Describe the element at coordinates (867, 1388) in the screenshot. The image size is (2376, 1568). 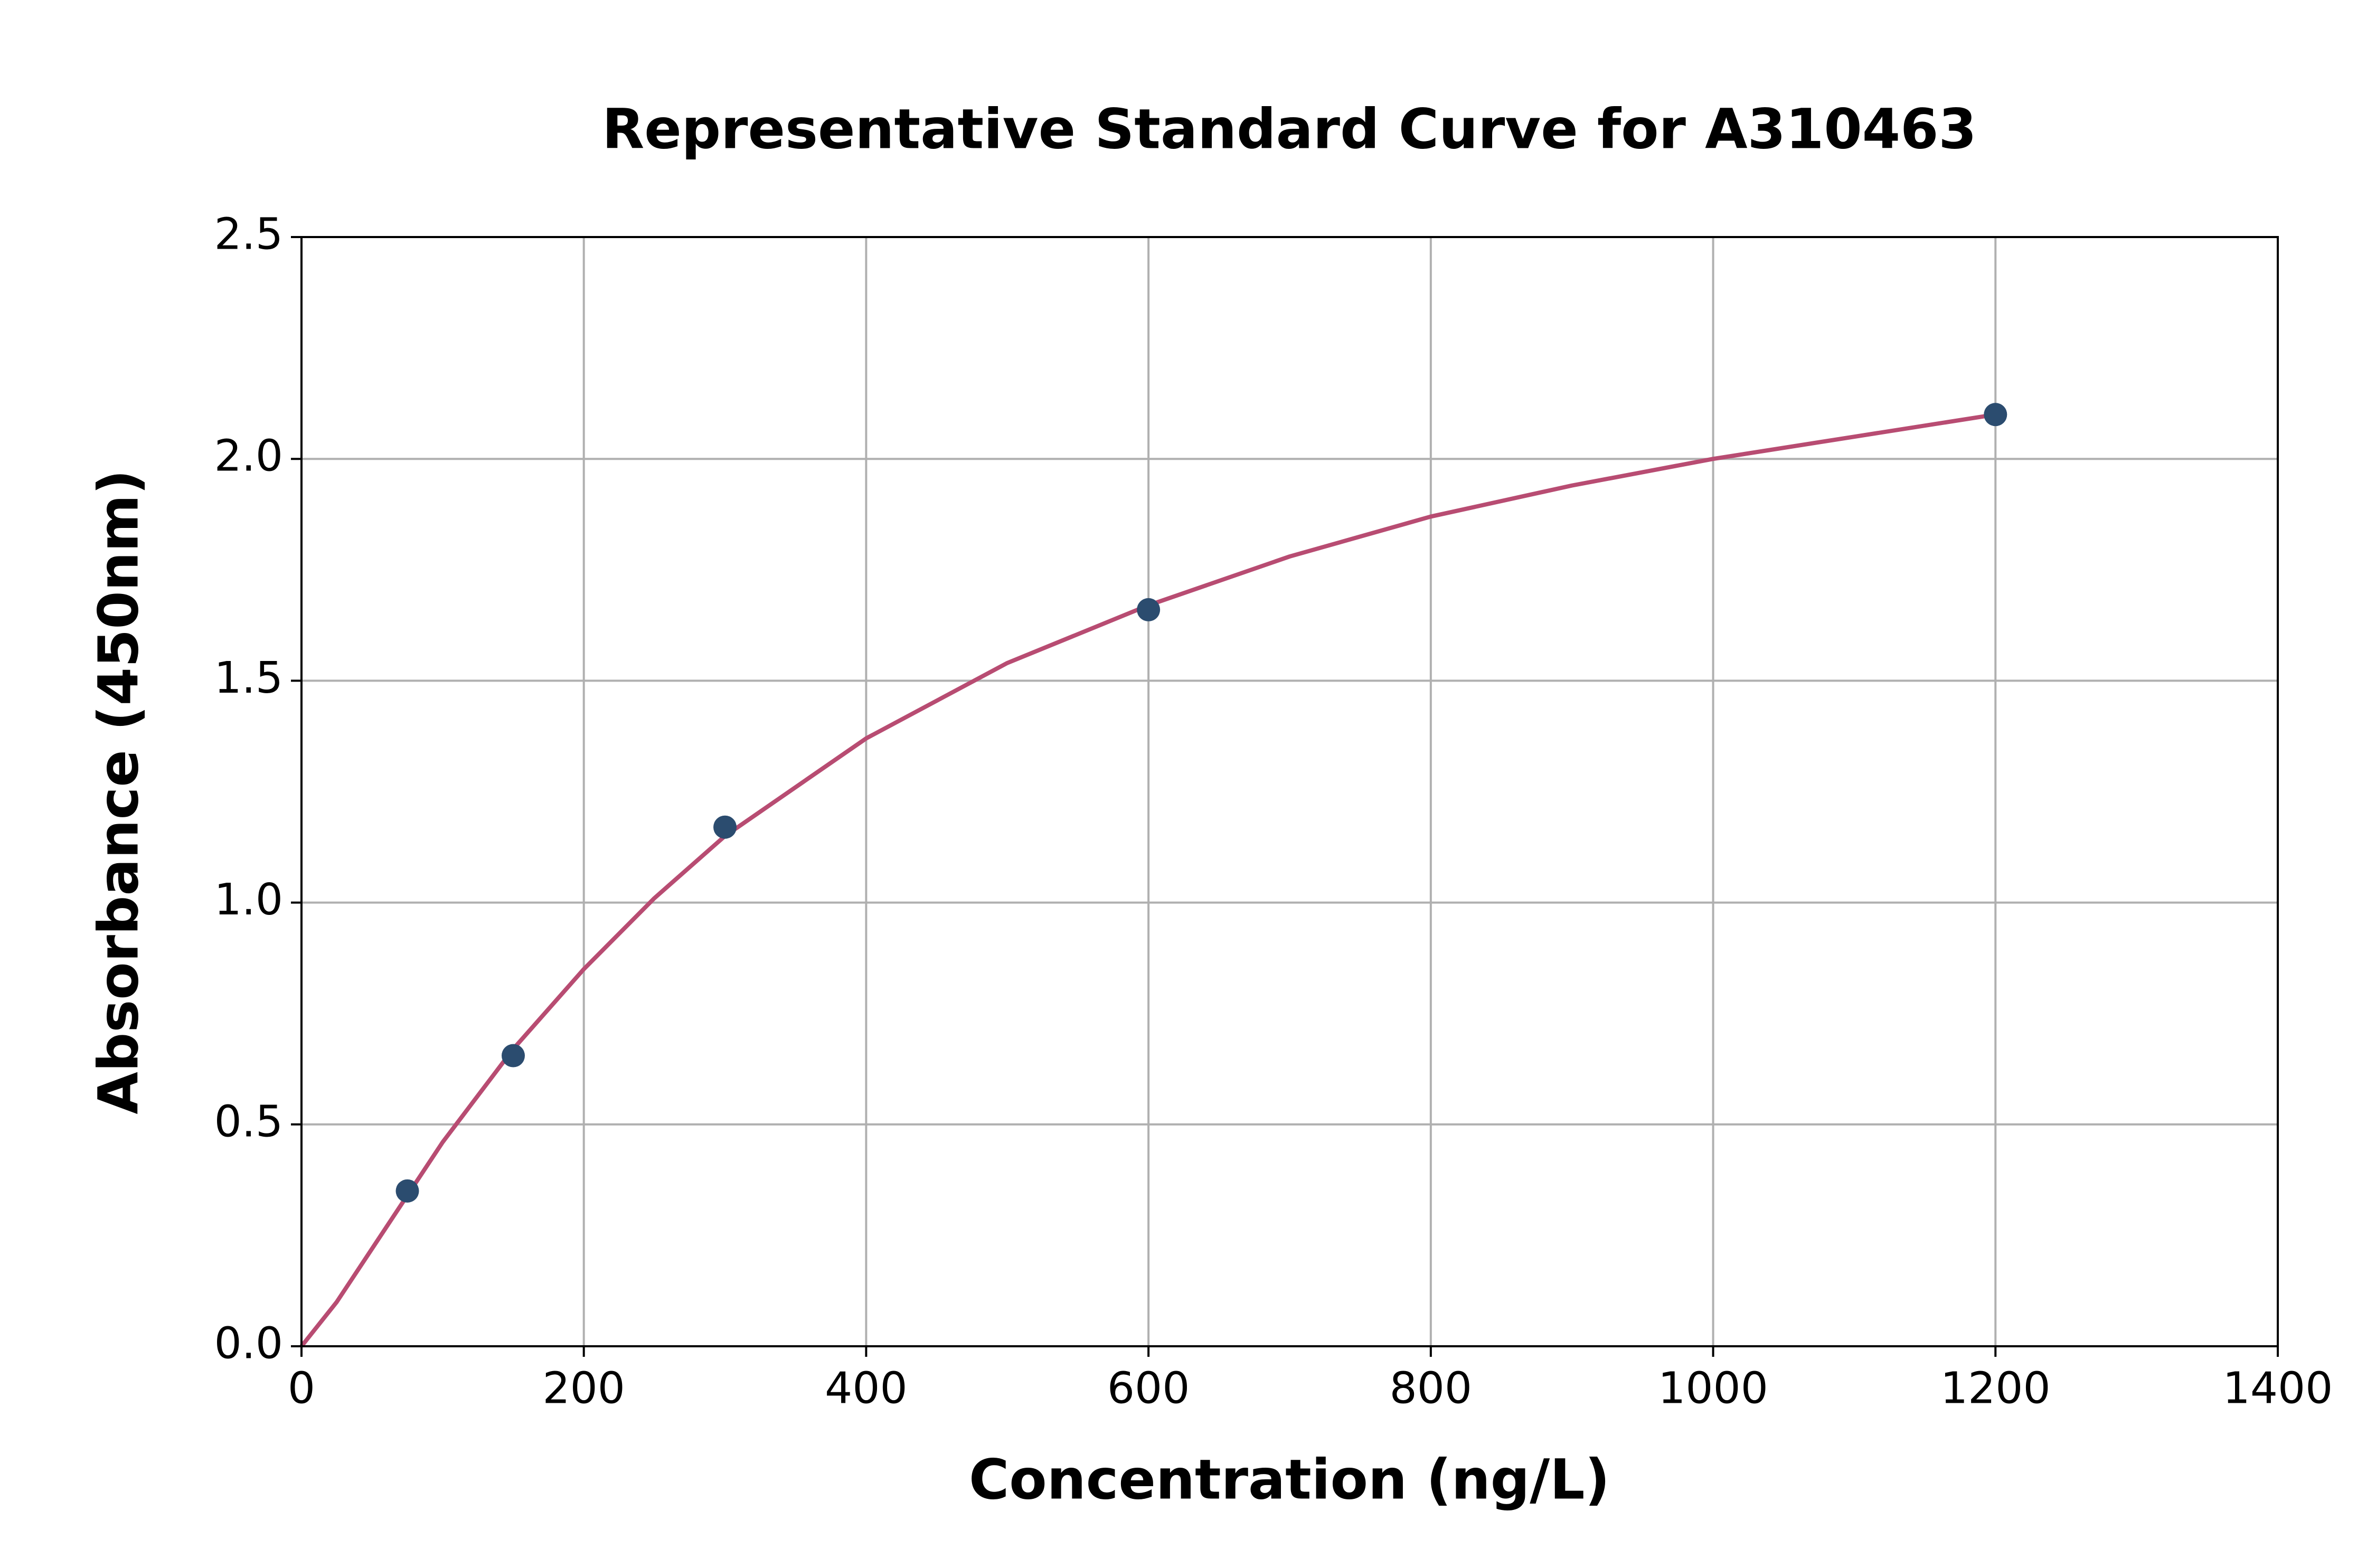
I see `x-tick-label: 400` at that location.